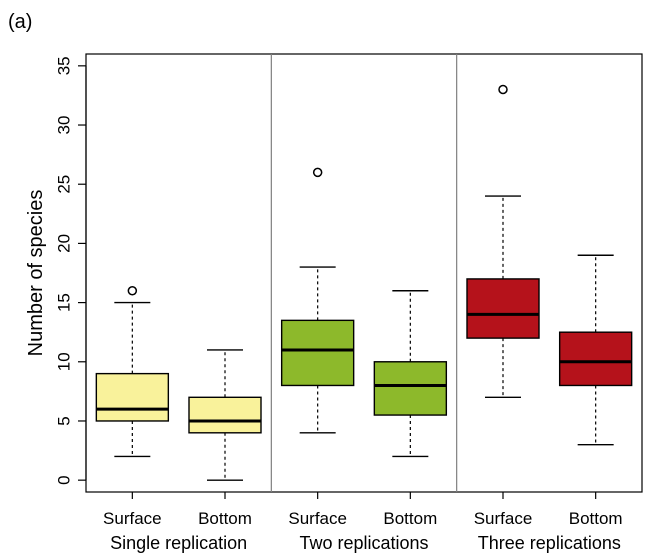 This screenshot has width=648, height=555. What do you see at coordinates (64, 479) in the screenshot?
I see `y-tick-label: 0` at bounding box center [64, 479].